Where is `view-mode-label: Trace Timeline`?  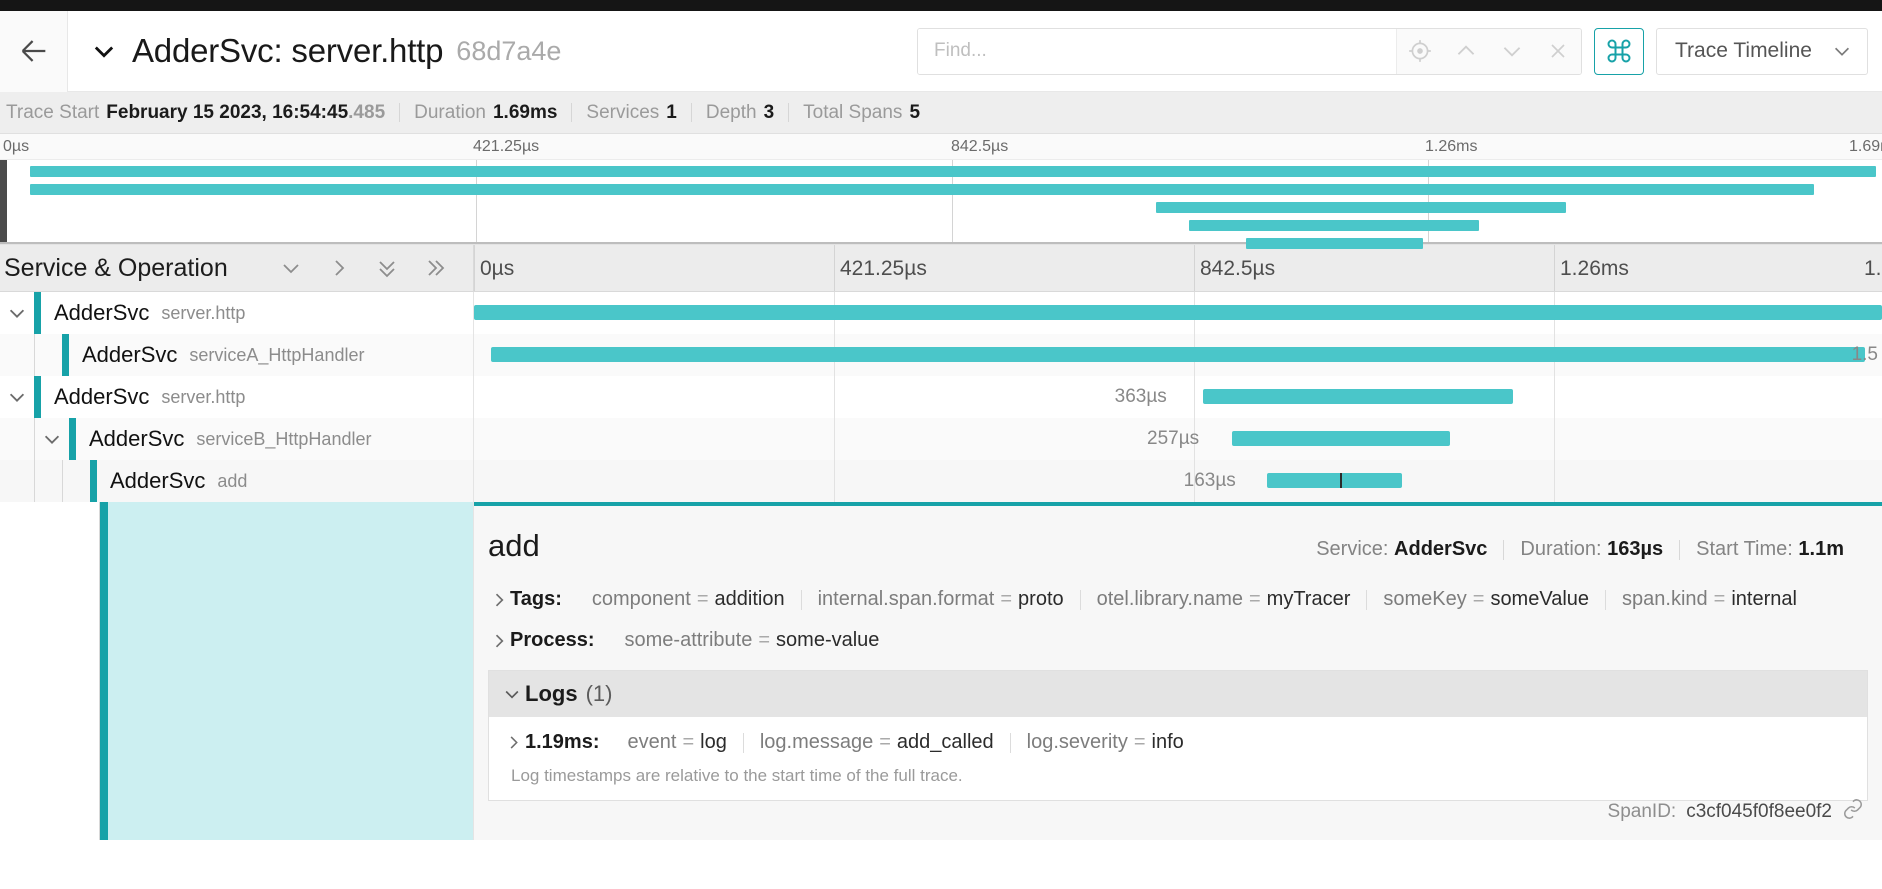
view-mode-label: Trace Timeline is located at coordinates (1743, 50).